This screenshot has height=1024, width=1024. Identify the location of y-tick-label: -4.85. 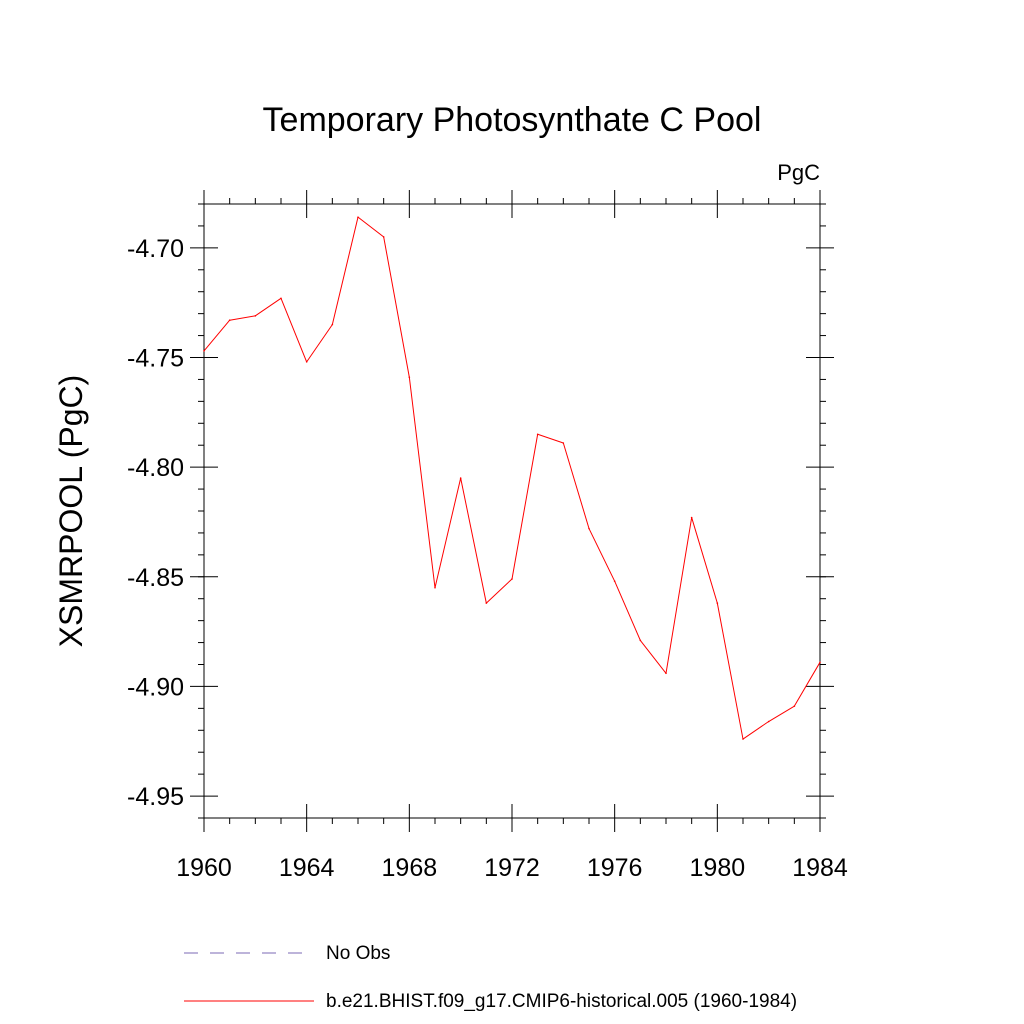
(155, 578).